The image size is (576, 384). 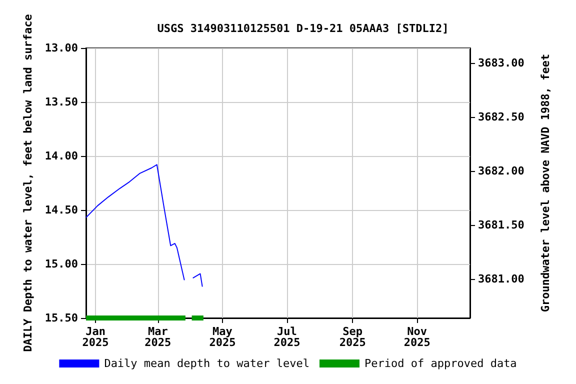 What do you see at coordinates (158, 337) in the screenshot?
I see `x-tick-label: Mar 2025` at bounding box center [158, 337].